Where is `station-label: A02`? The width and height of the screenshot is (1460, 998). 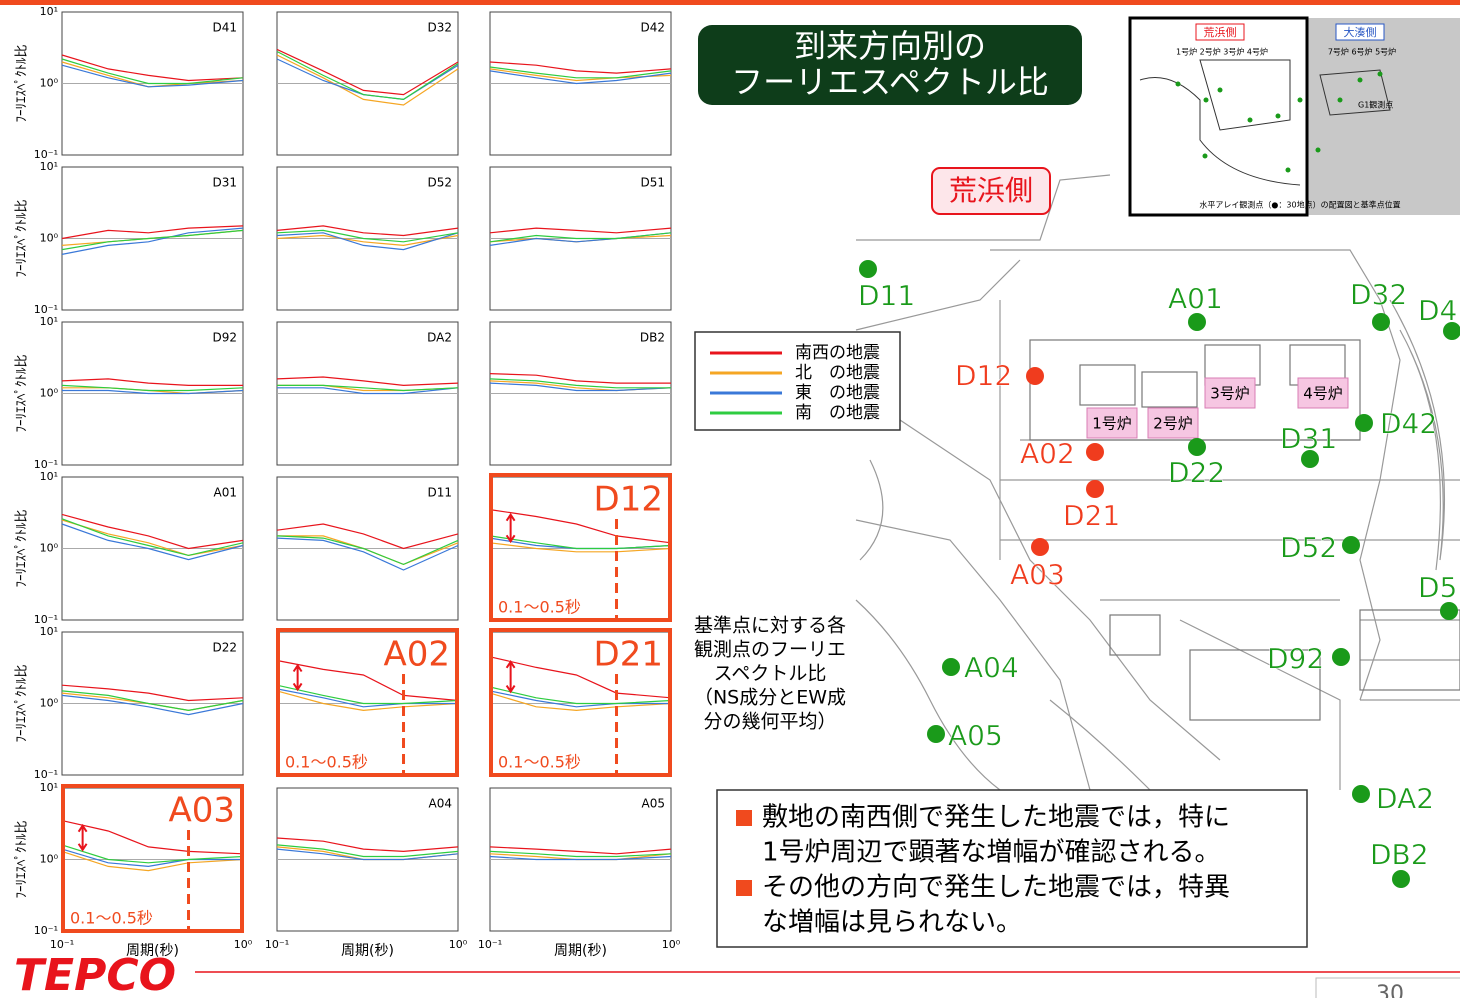 station-label: A02 is located at coordinates (1047, 453).